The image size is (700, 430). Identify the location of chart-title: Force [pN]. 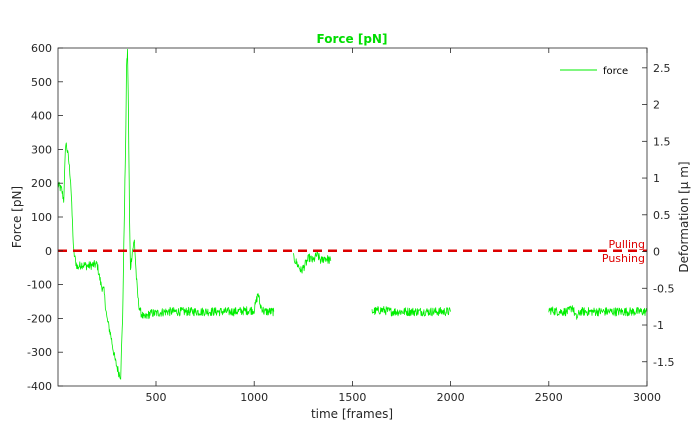
(352, 39).